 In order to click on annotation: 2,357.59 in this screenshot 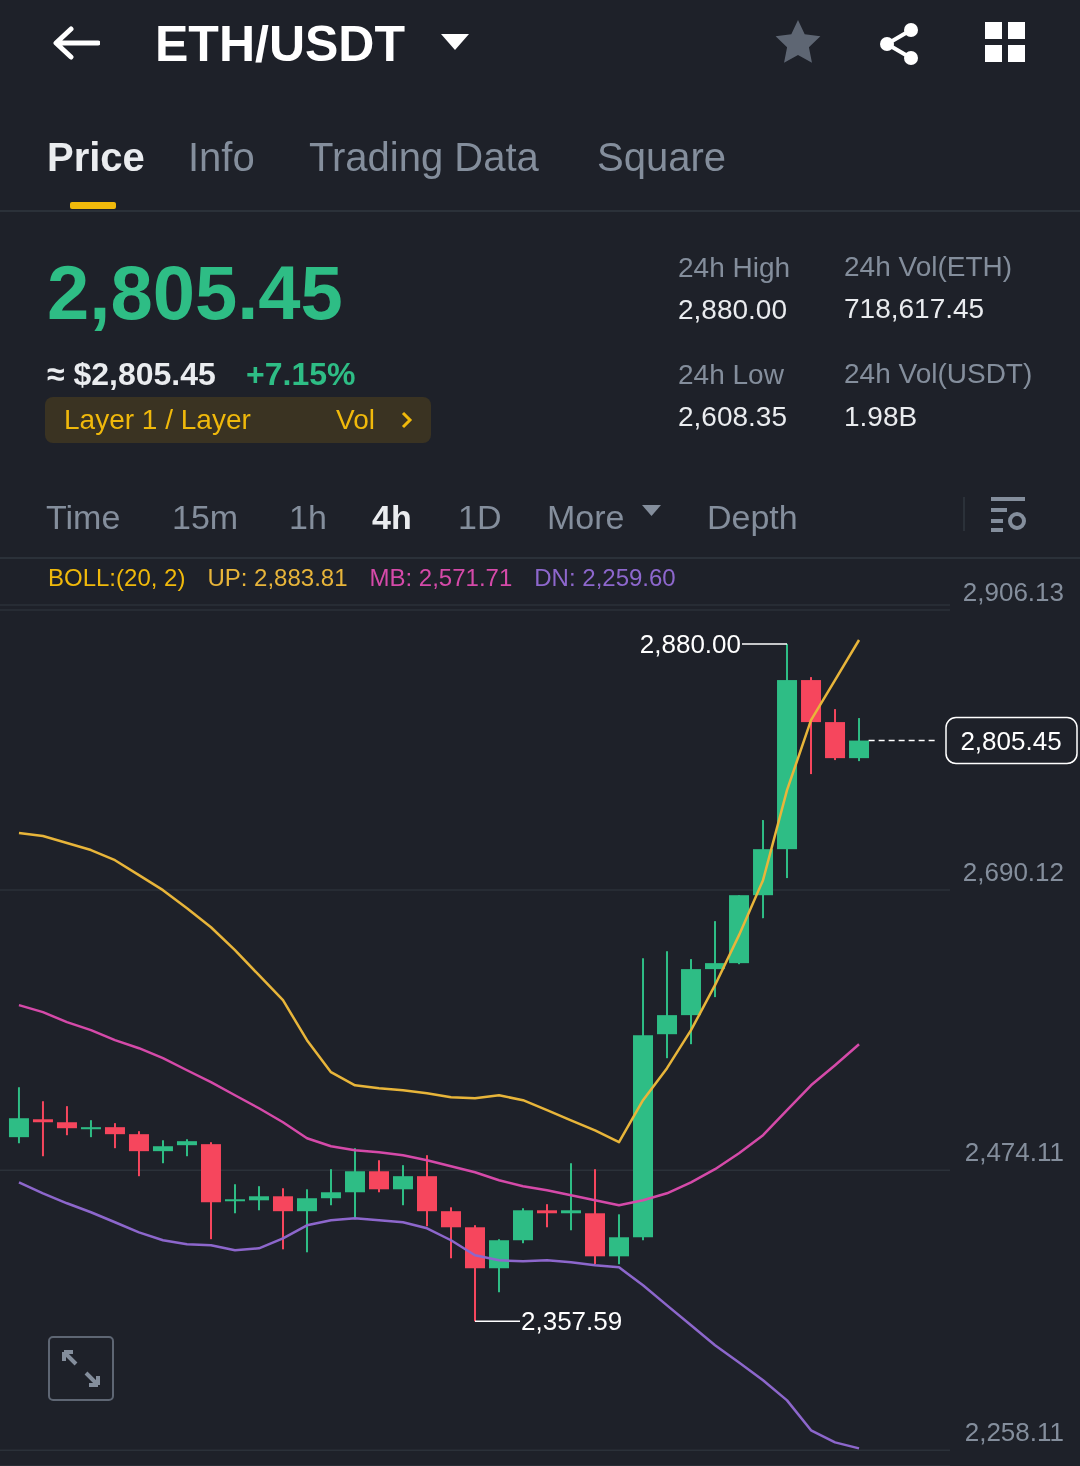, I will do `click(572, 1321)`.